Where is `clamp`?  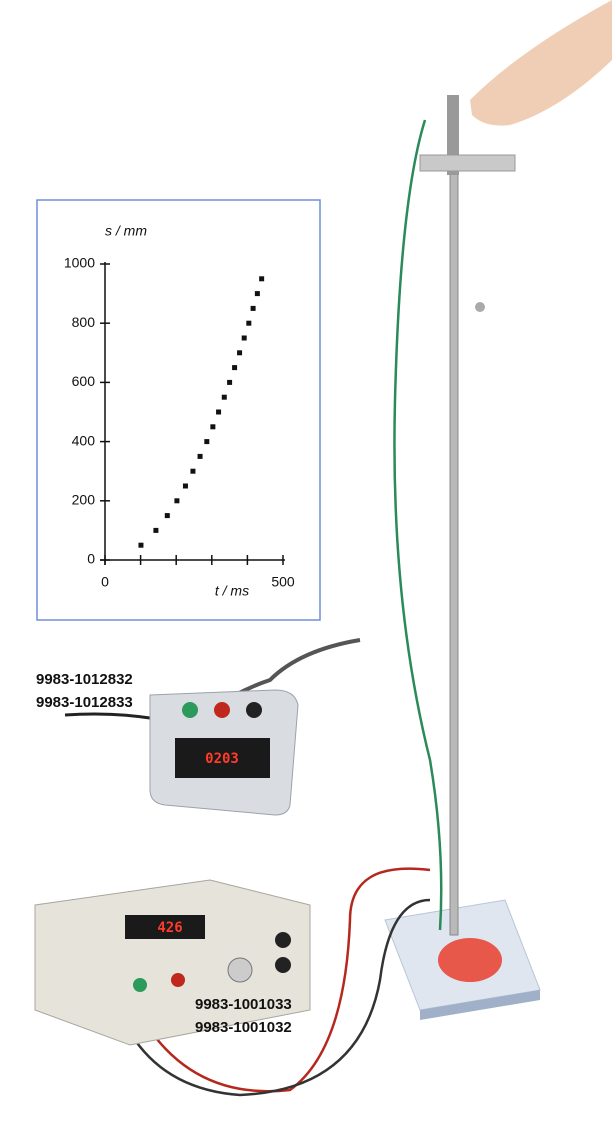
clamp is located at coordinates (467, 163).